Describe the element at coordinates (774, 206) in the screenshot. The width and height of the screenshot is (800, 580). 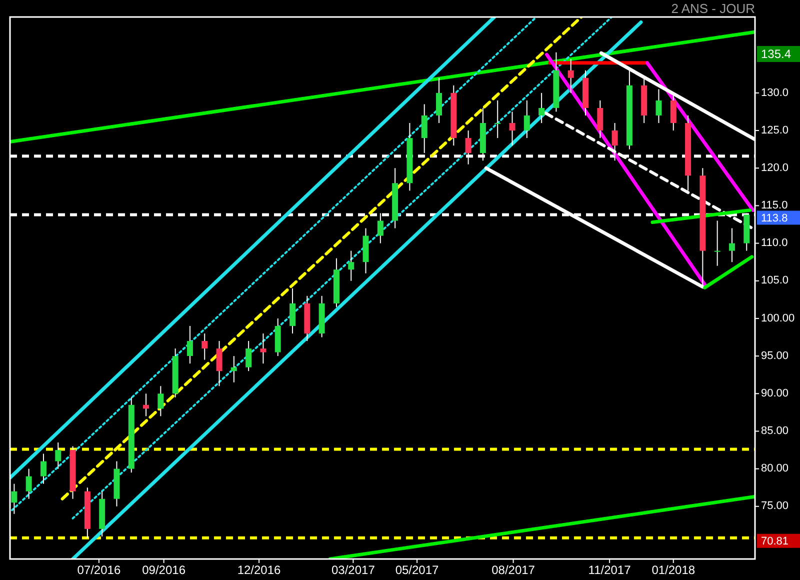
I see `y-tick-label: 115.0` at that location.